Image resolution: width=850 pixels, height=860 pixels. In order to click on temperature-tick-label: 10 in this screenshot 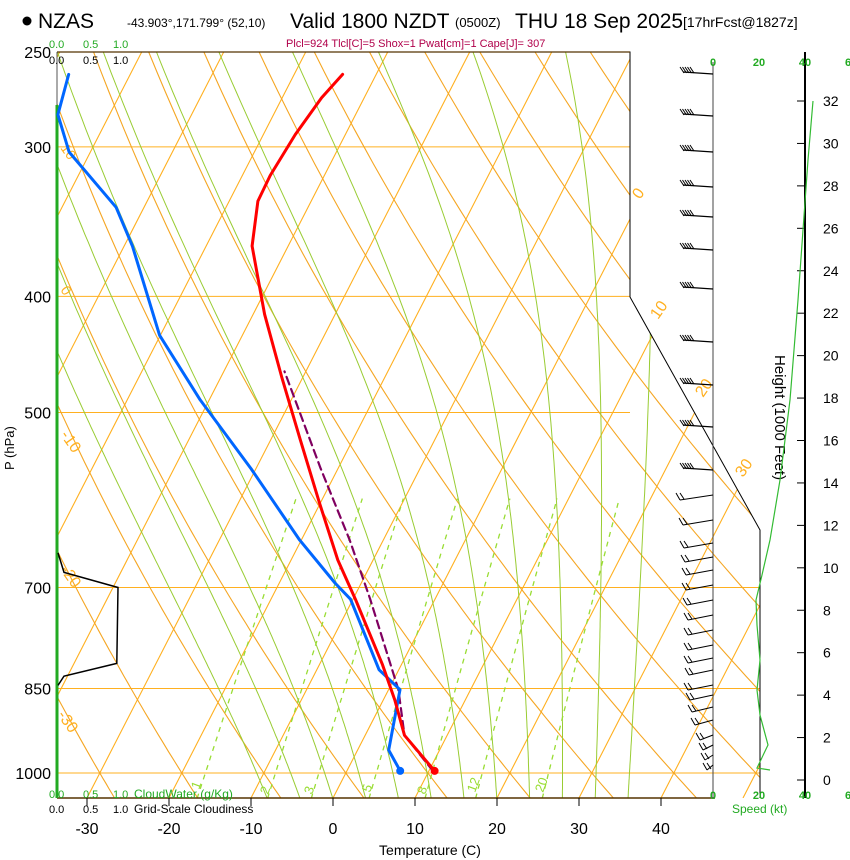, I will do `click(415, 829)`.